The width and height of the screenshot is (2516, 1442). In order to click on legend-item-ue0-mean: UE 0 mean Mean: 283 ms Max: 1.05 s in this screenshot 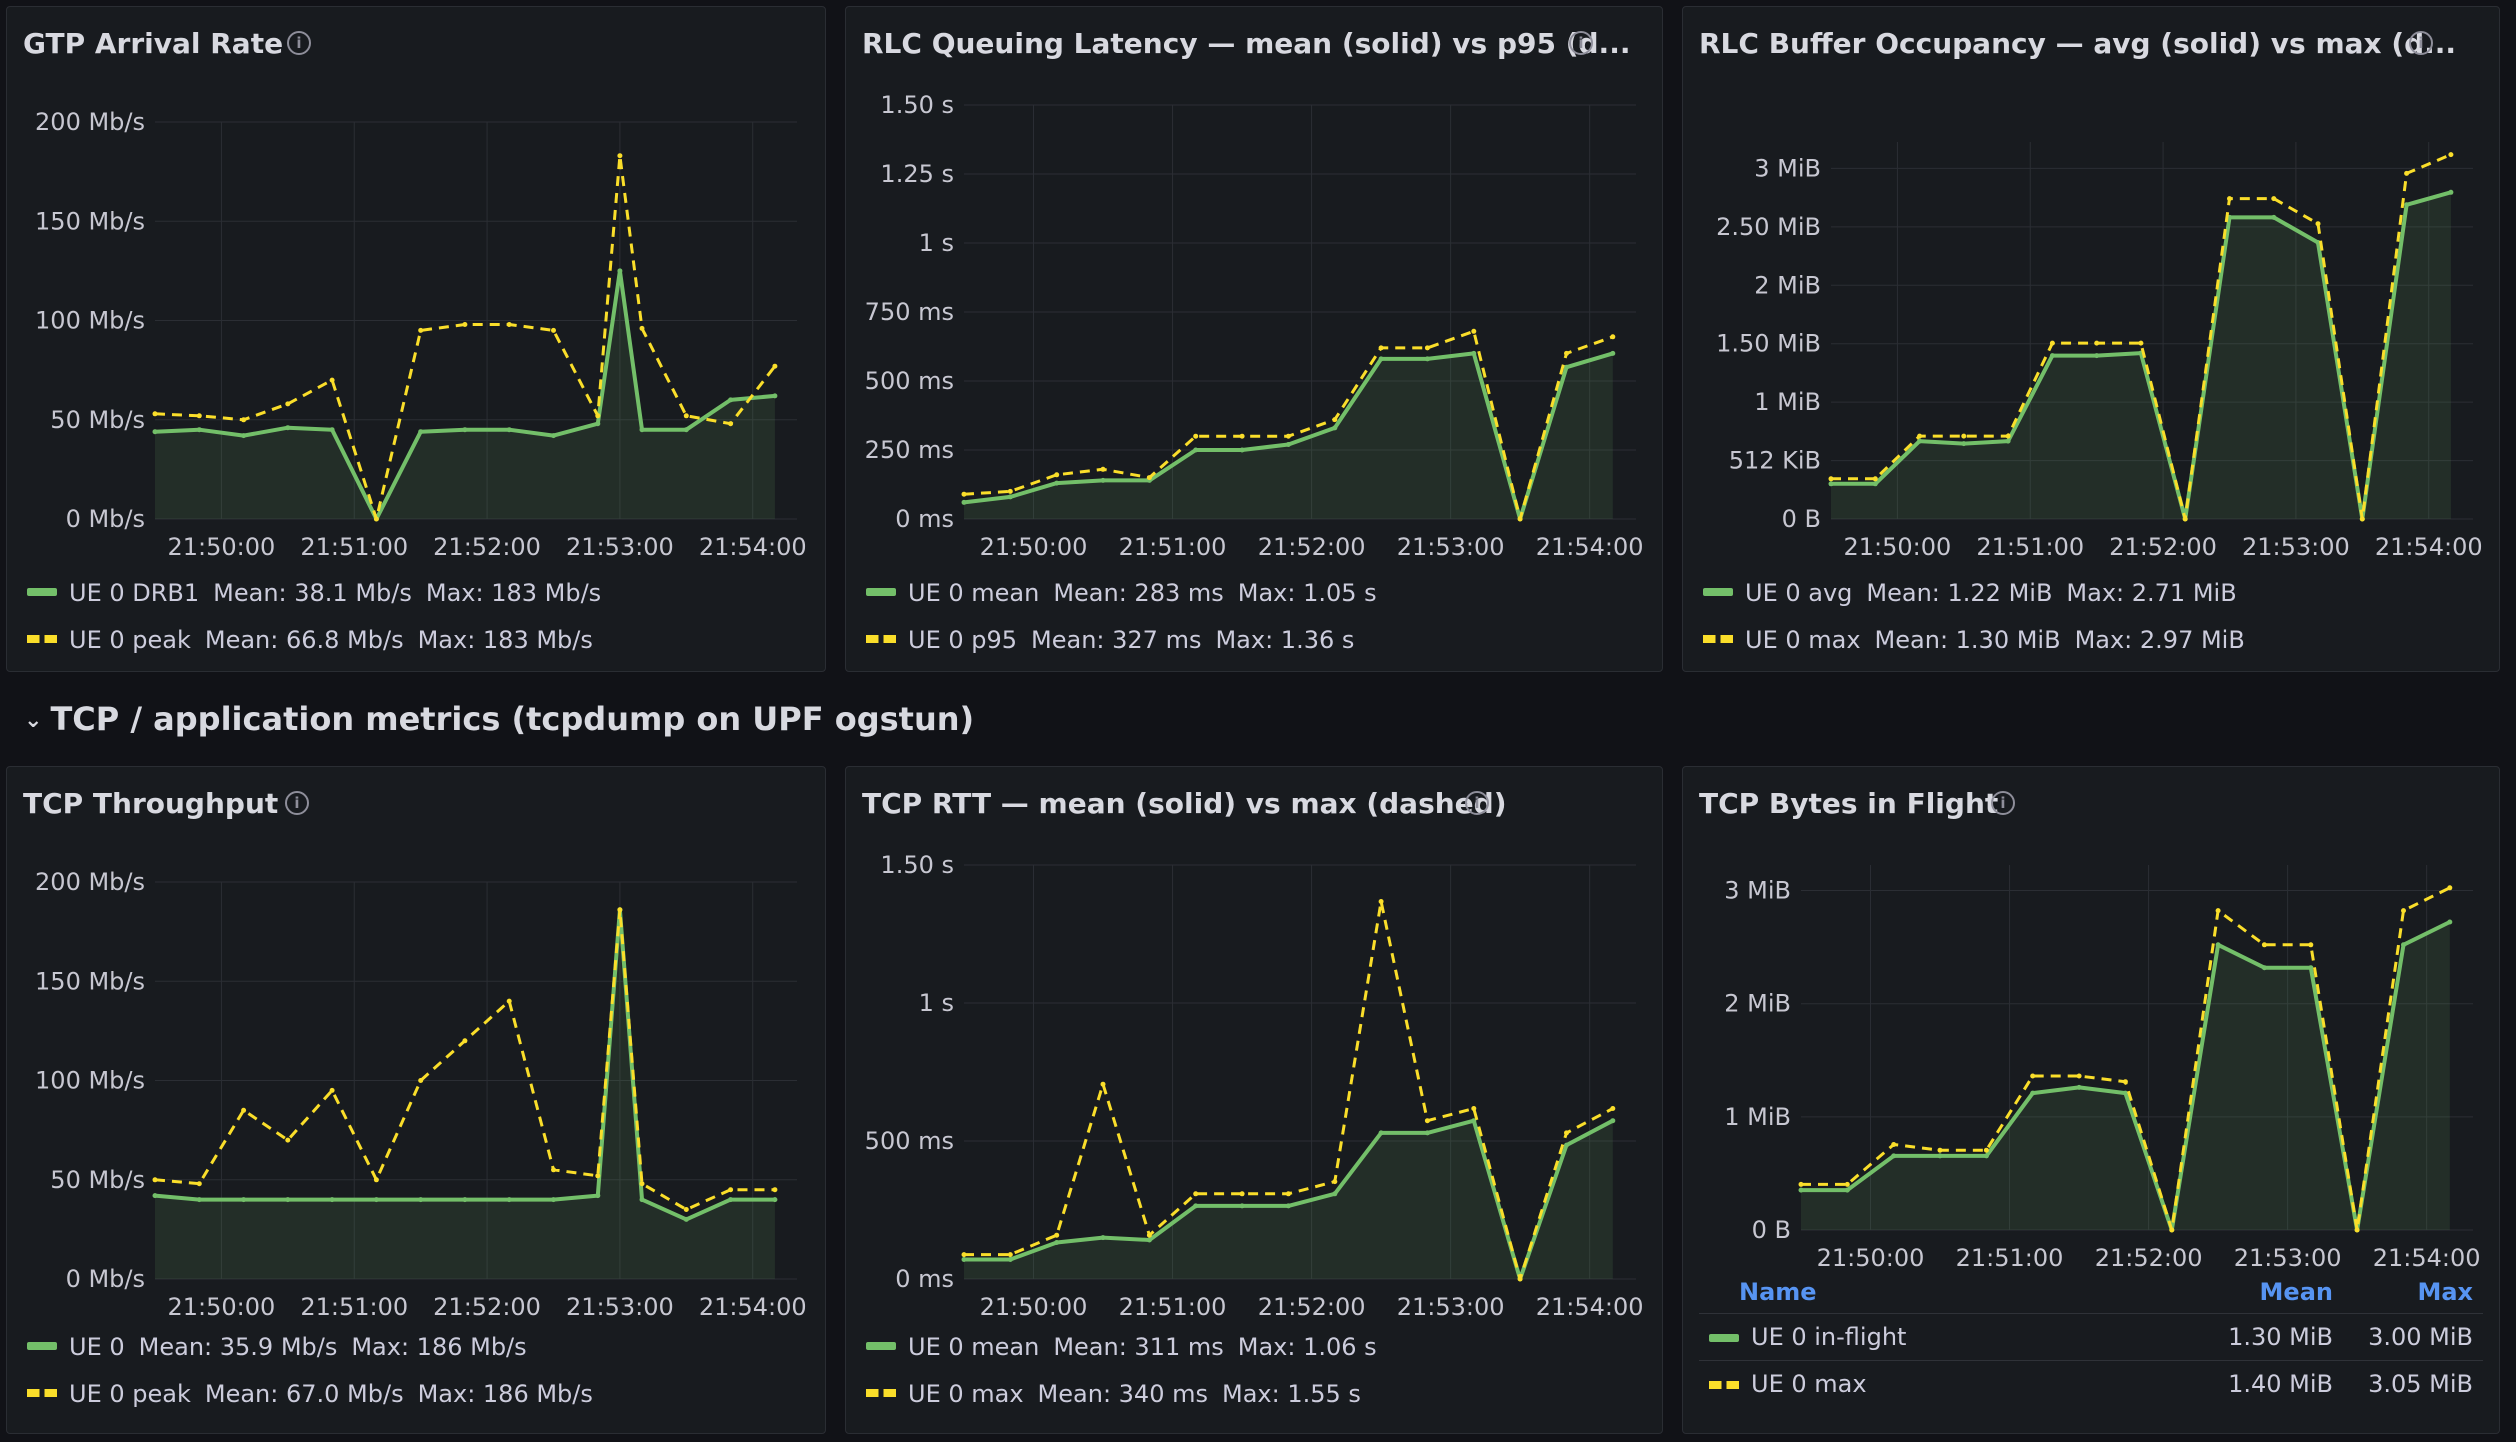, I will do `click(1121, 593)`.